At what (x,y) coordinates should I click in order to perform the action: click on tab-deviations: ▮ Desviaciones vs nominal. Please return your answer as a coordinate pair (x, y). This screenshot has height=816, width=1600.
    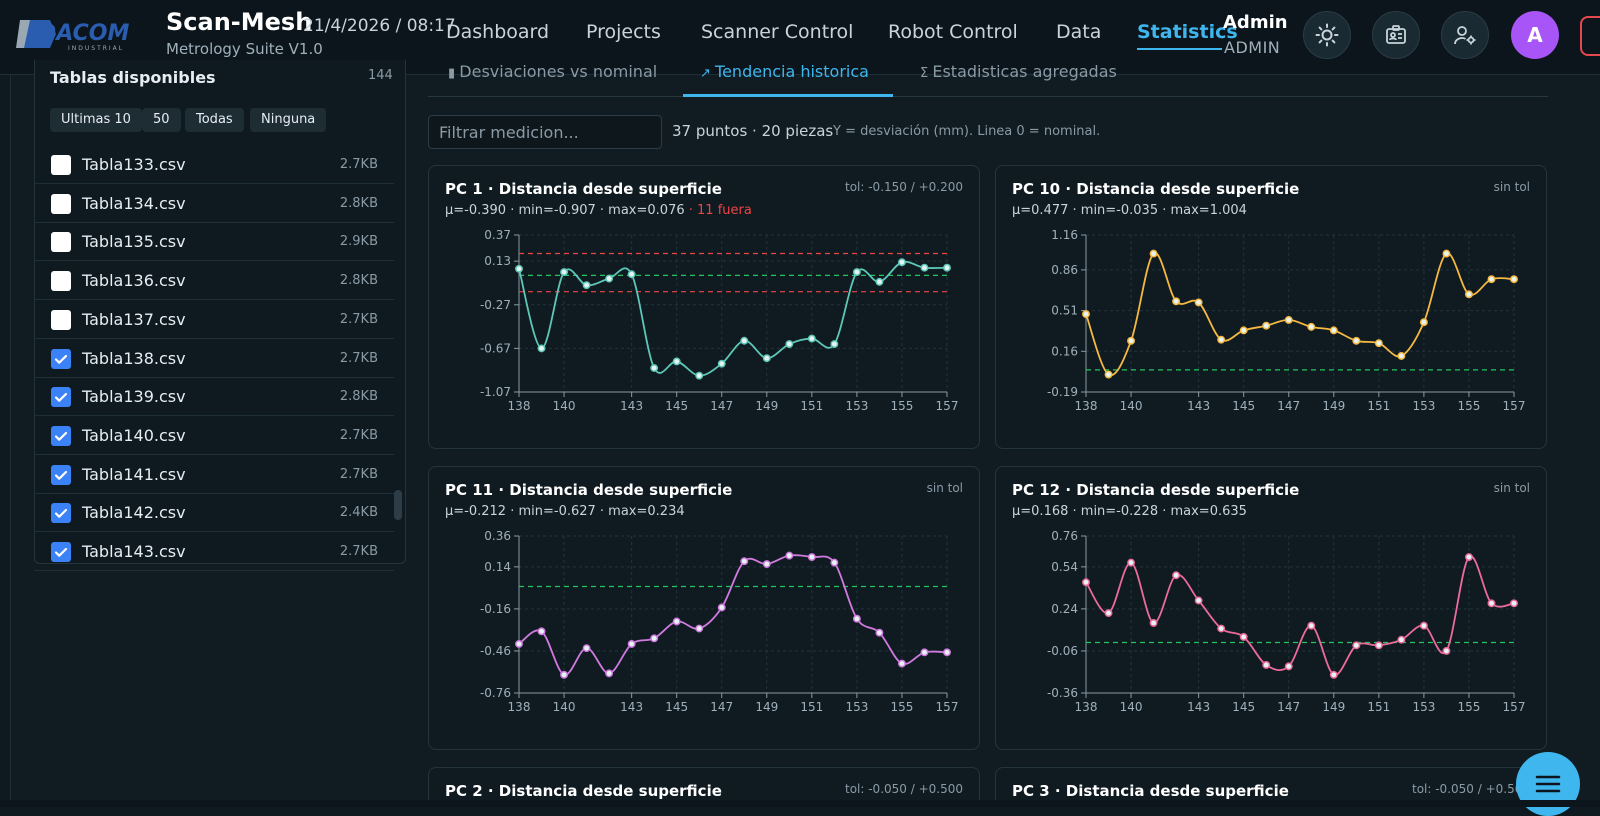
    Looking at the image, I should click on (553, 71).